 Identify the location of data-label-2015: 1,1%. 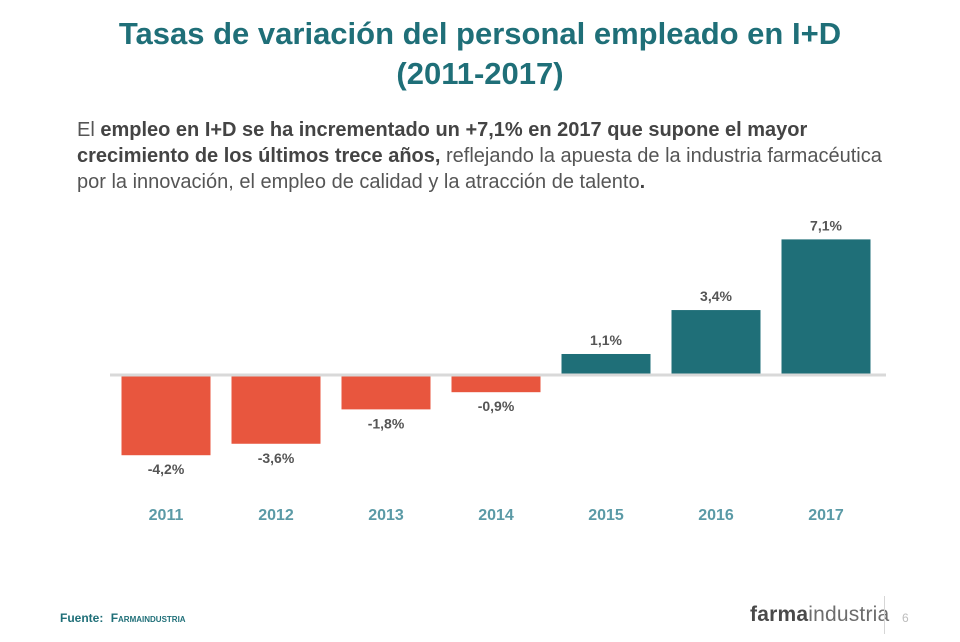
(606, 340).